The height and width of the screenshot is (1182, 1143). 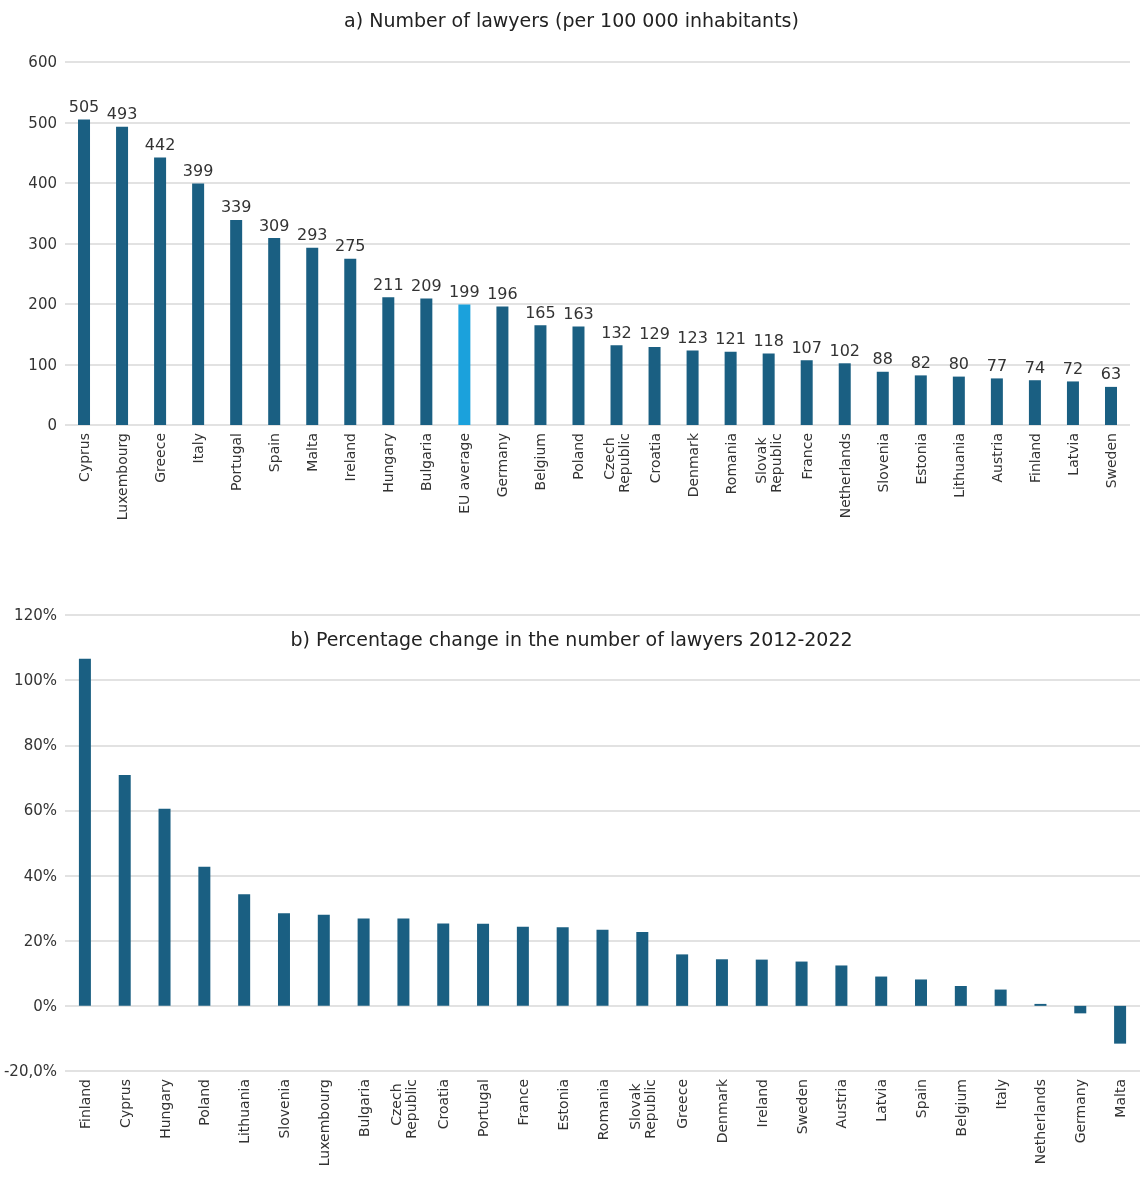 I want to click on y-tick-label: 40%, so click(x=40, y=875).